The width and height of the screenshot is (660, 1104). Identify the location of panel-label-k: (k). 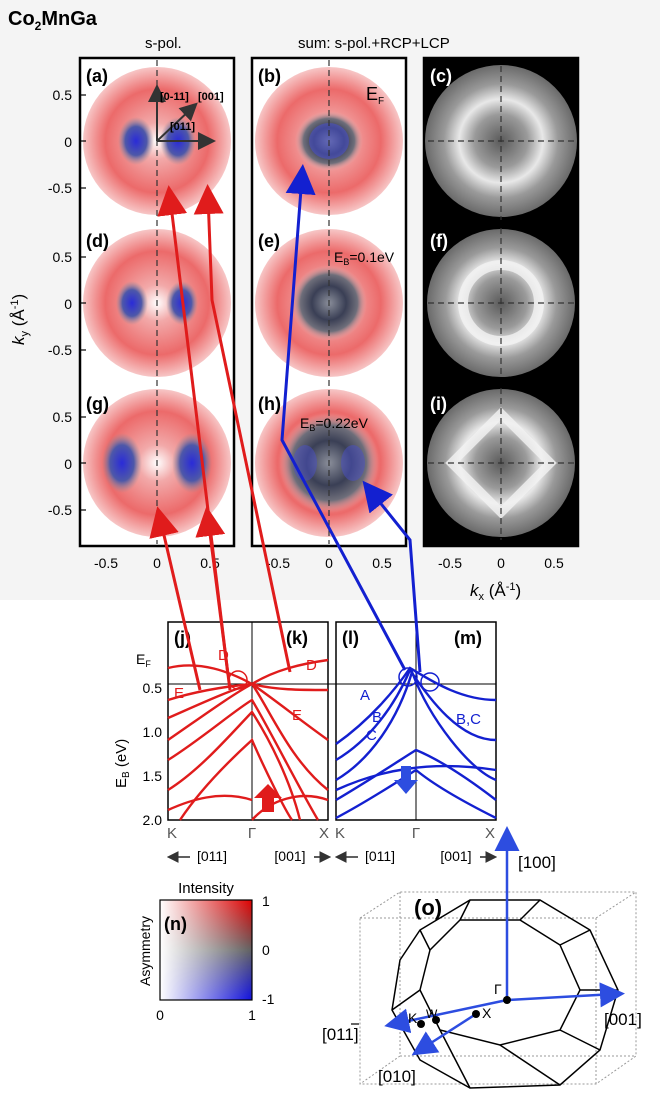
(297, 638).